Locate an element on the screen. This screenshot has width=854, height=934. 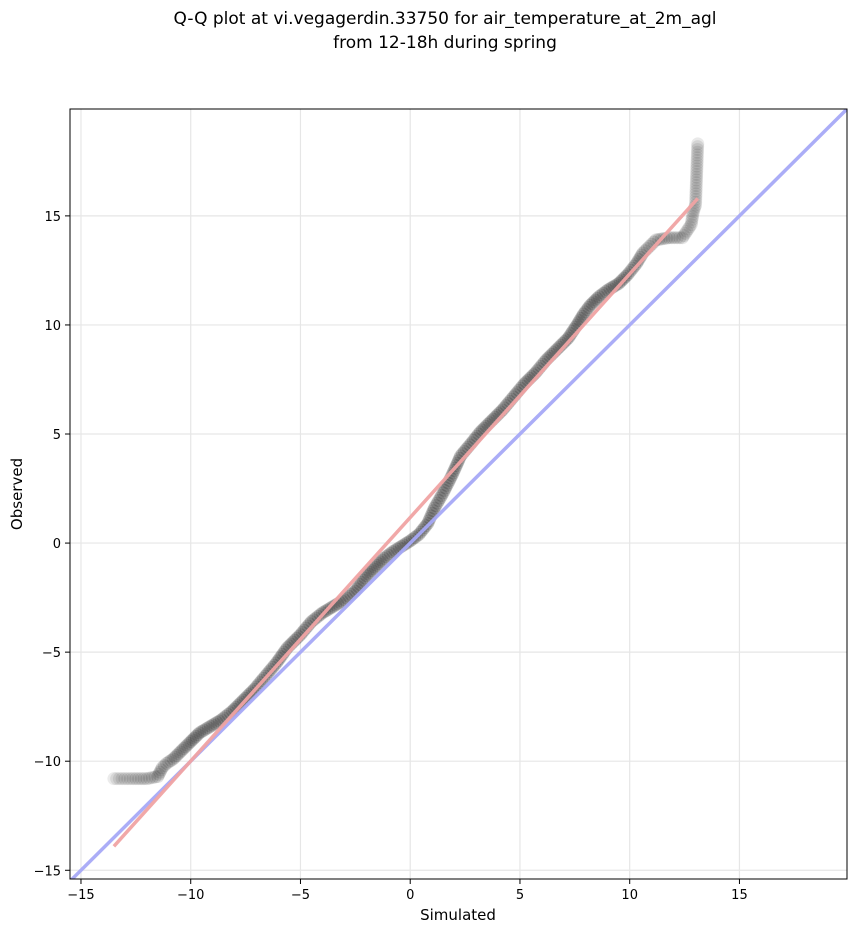
x-tick-label: 0 is located at coordinates (410, 895).